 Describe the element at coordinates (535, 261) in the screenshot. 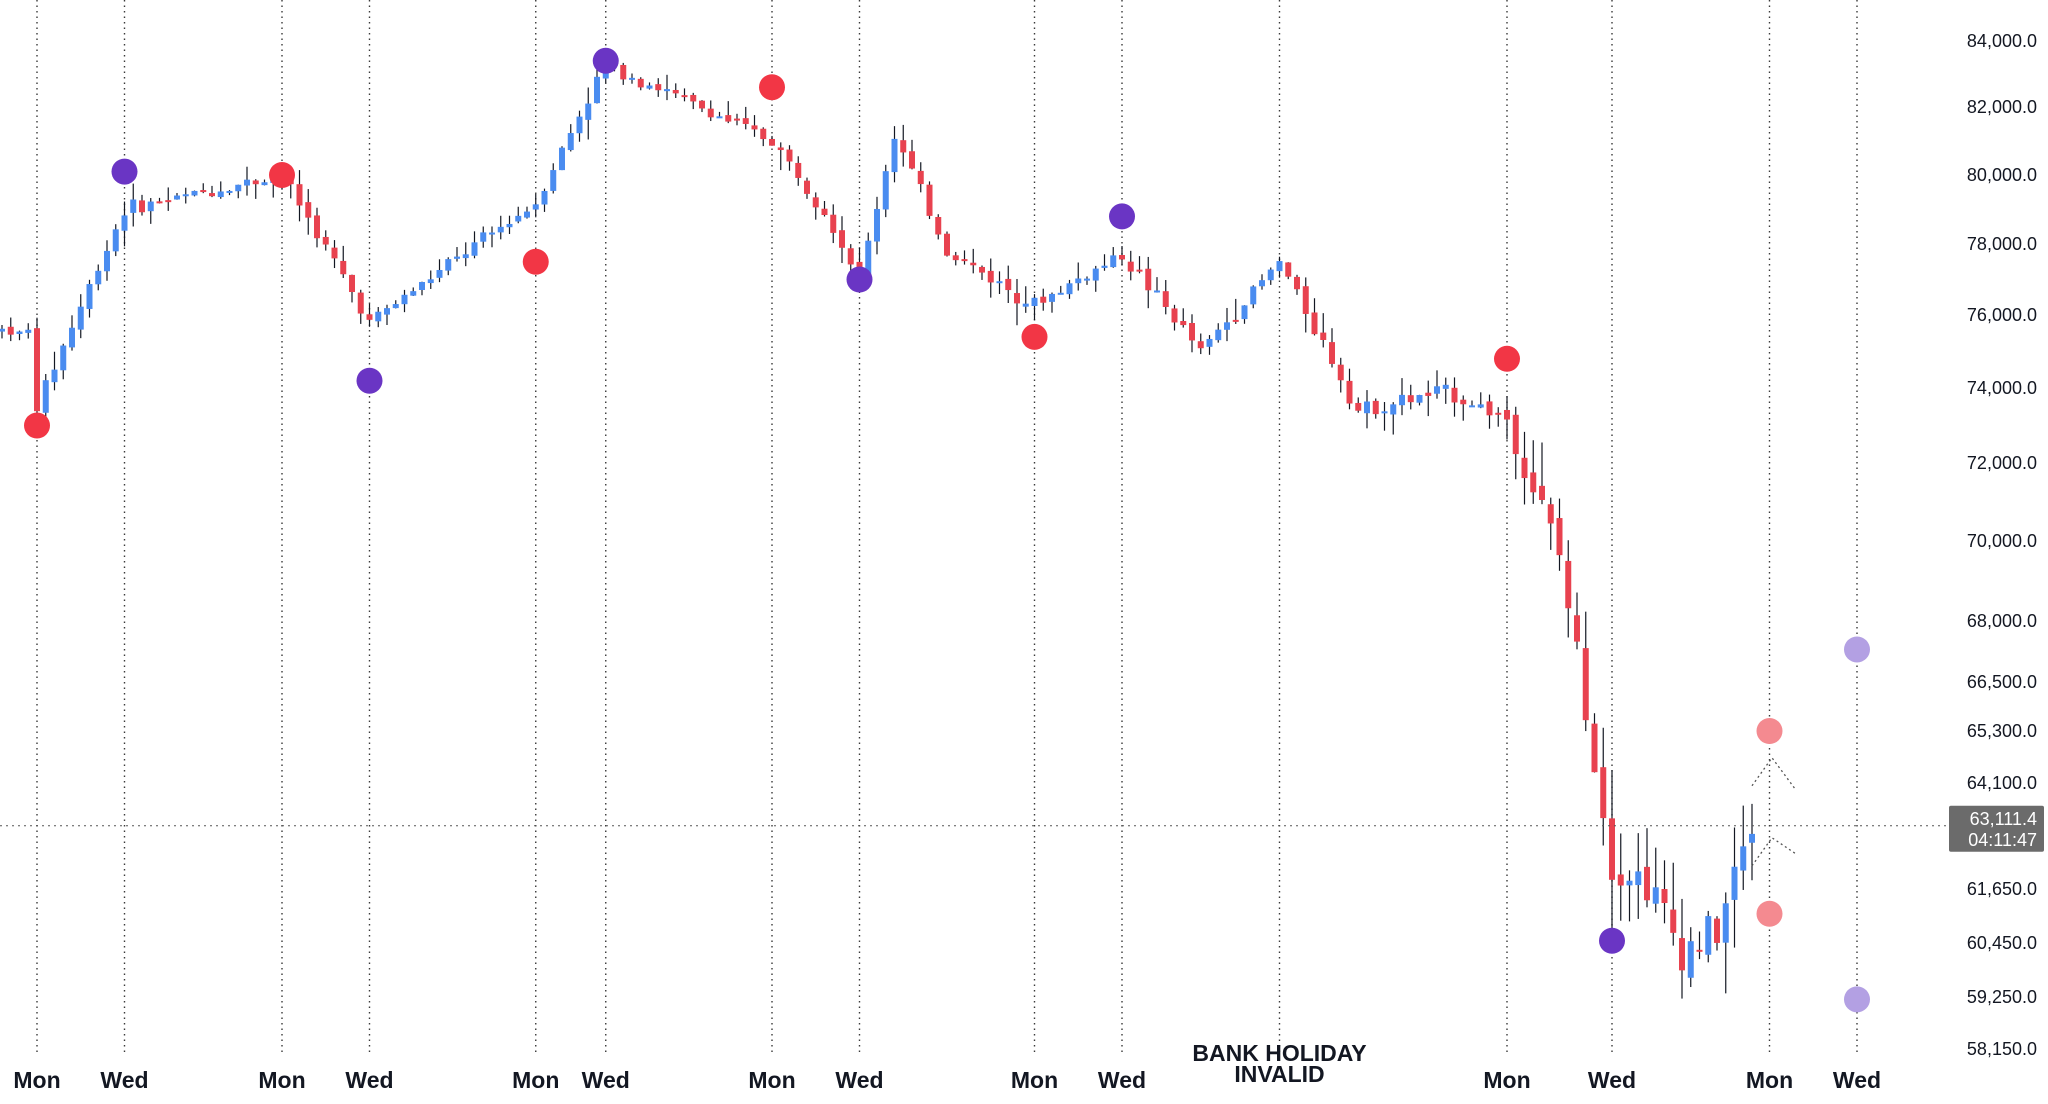

I see `swing-high-marker` at that location.